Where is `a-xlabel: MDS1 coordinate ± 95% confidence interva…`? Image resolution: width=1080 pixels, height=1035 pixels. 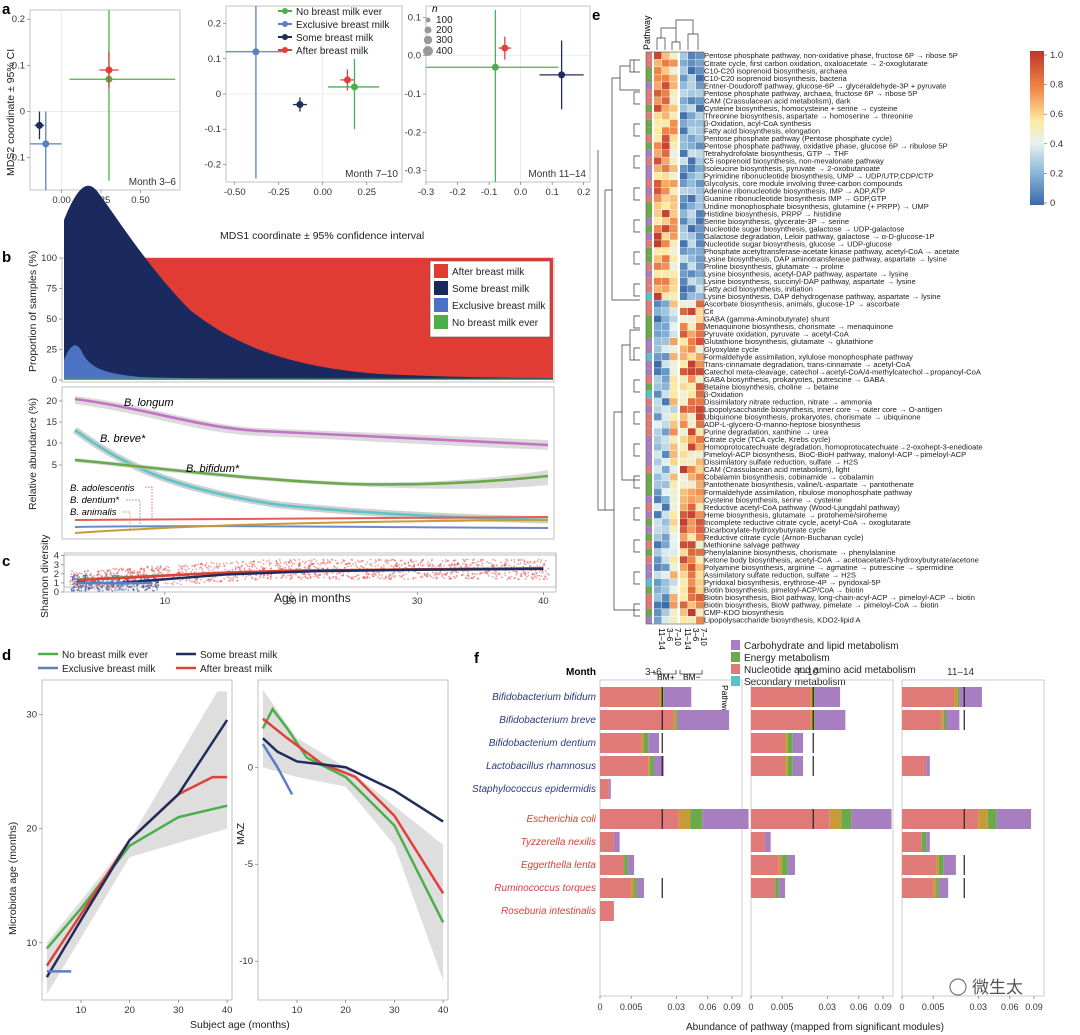 a-xlabel: MDS1 coordinate ± 95% confidence interva… is located at coordinates (322, 236).